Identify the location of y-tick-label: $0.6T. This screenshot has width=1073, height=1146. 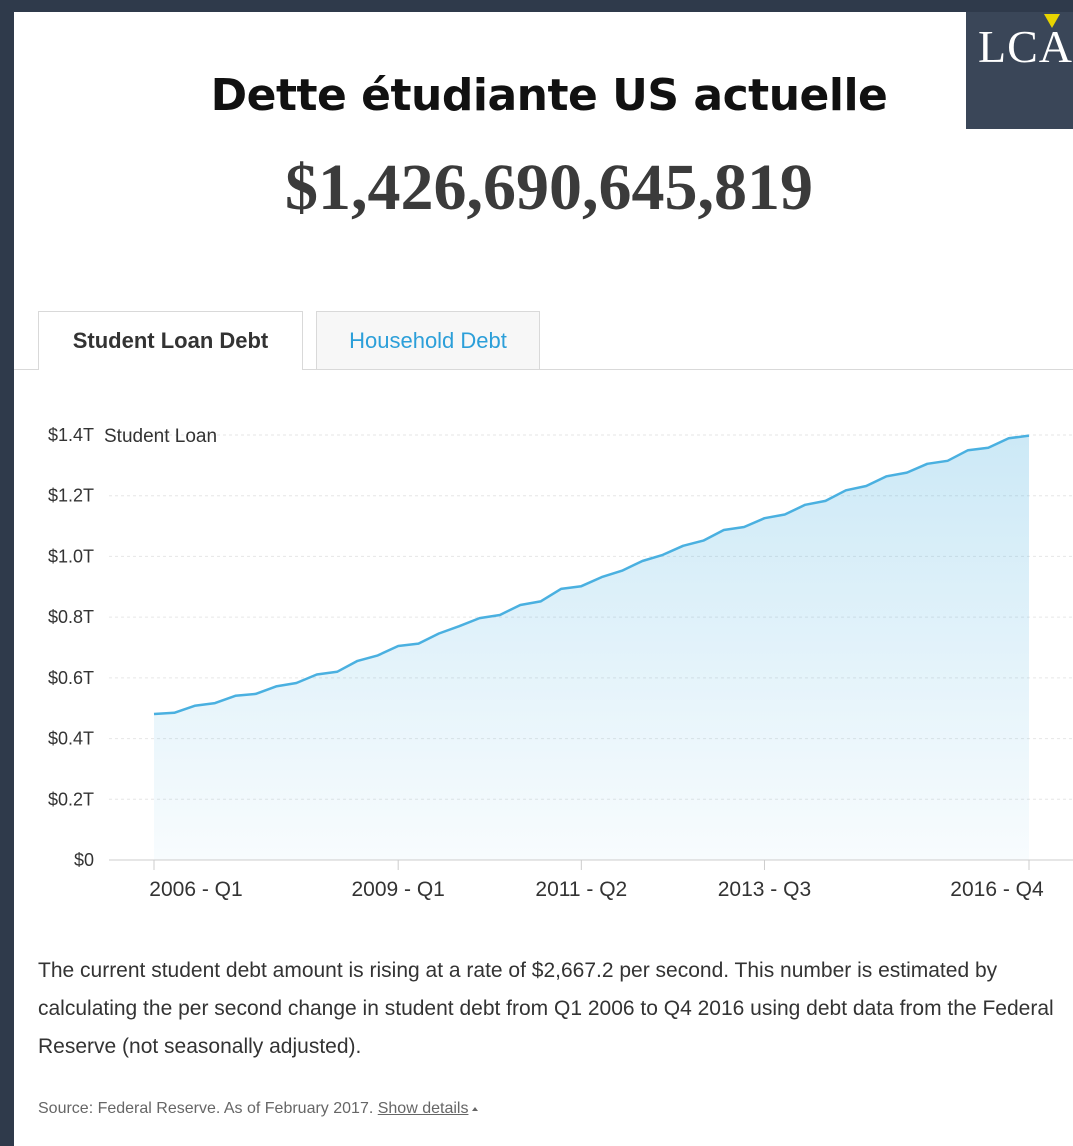
(71, 678).